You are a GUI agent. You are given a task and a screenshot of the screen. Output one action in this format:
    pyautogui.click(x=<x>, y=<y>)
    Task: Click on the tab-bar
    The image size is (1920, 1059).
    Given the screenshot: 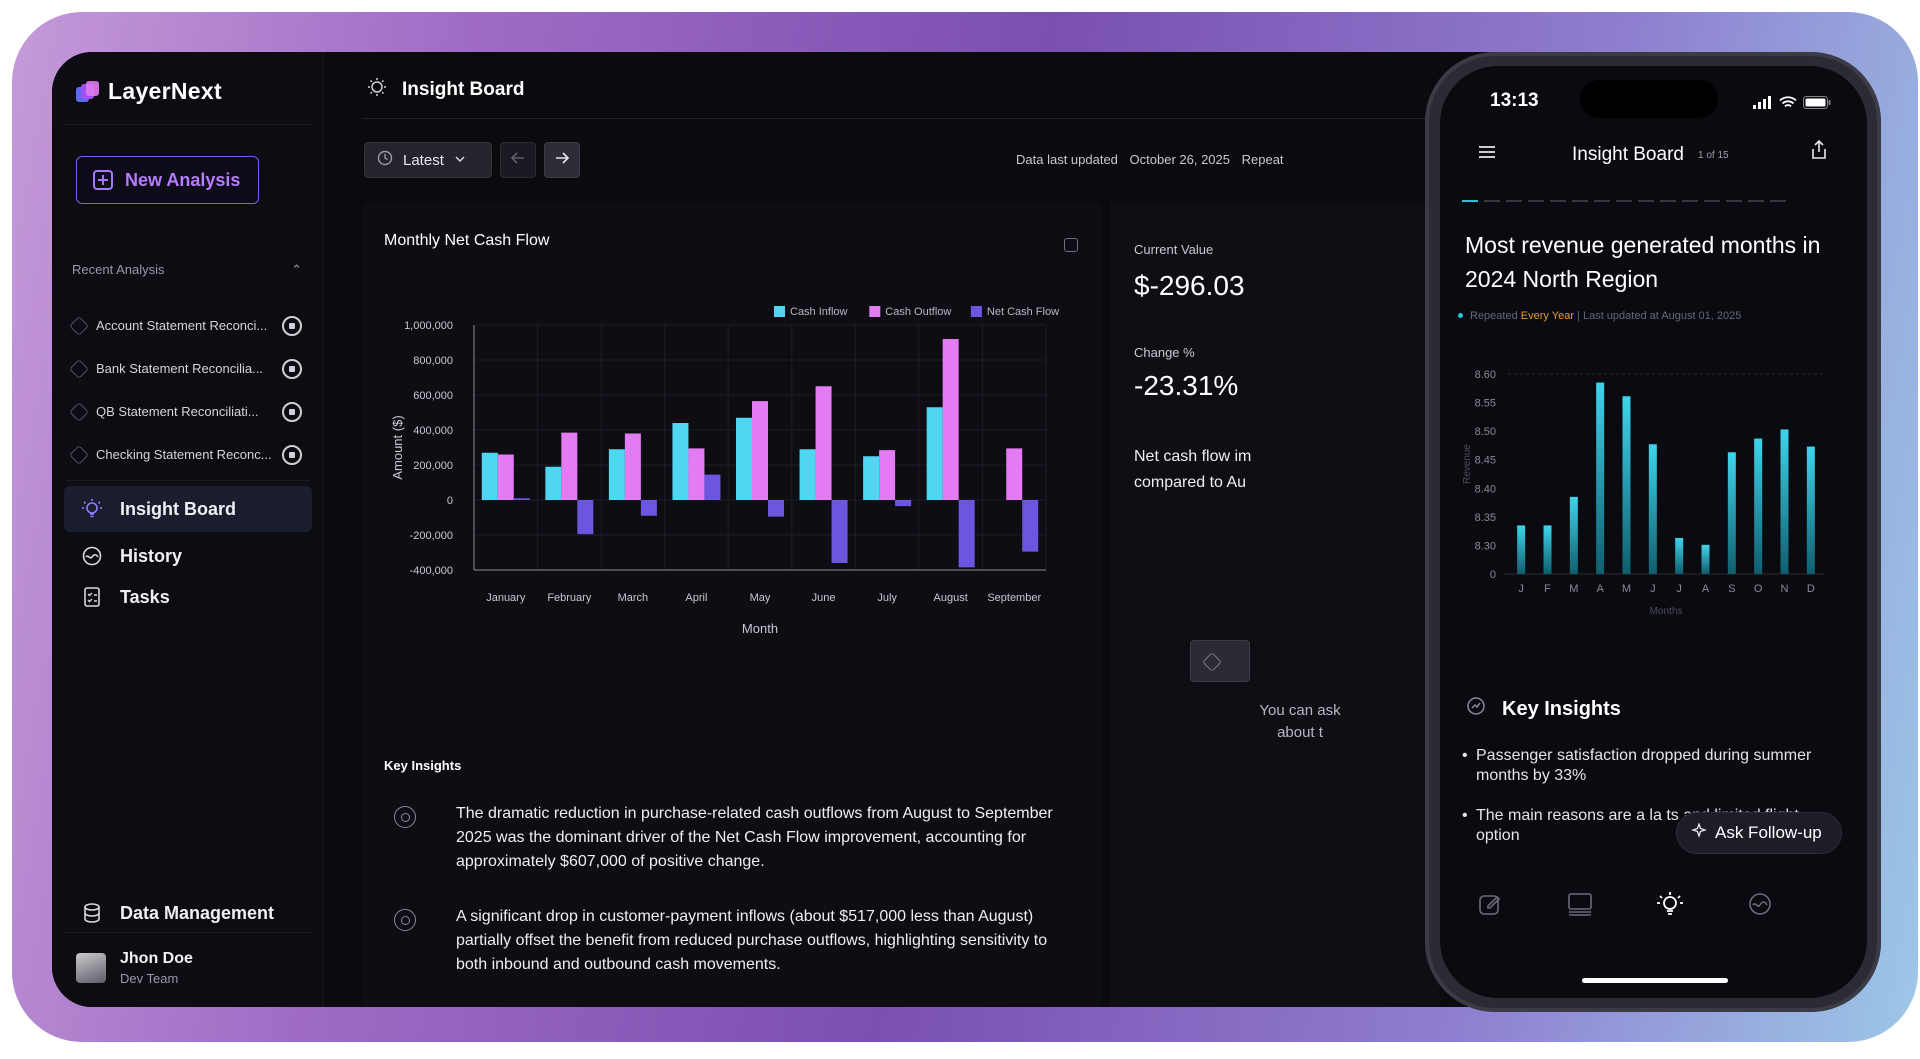 What is the action you would take?
    pyautogui.click(x=1653, y=907)
    